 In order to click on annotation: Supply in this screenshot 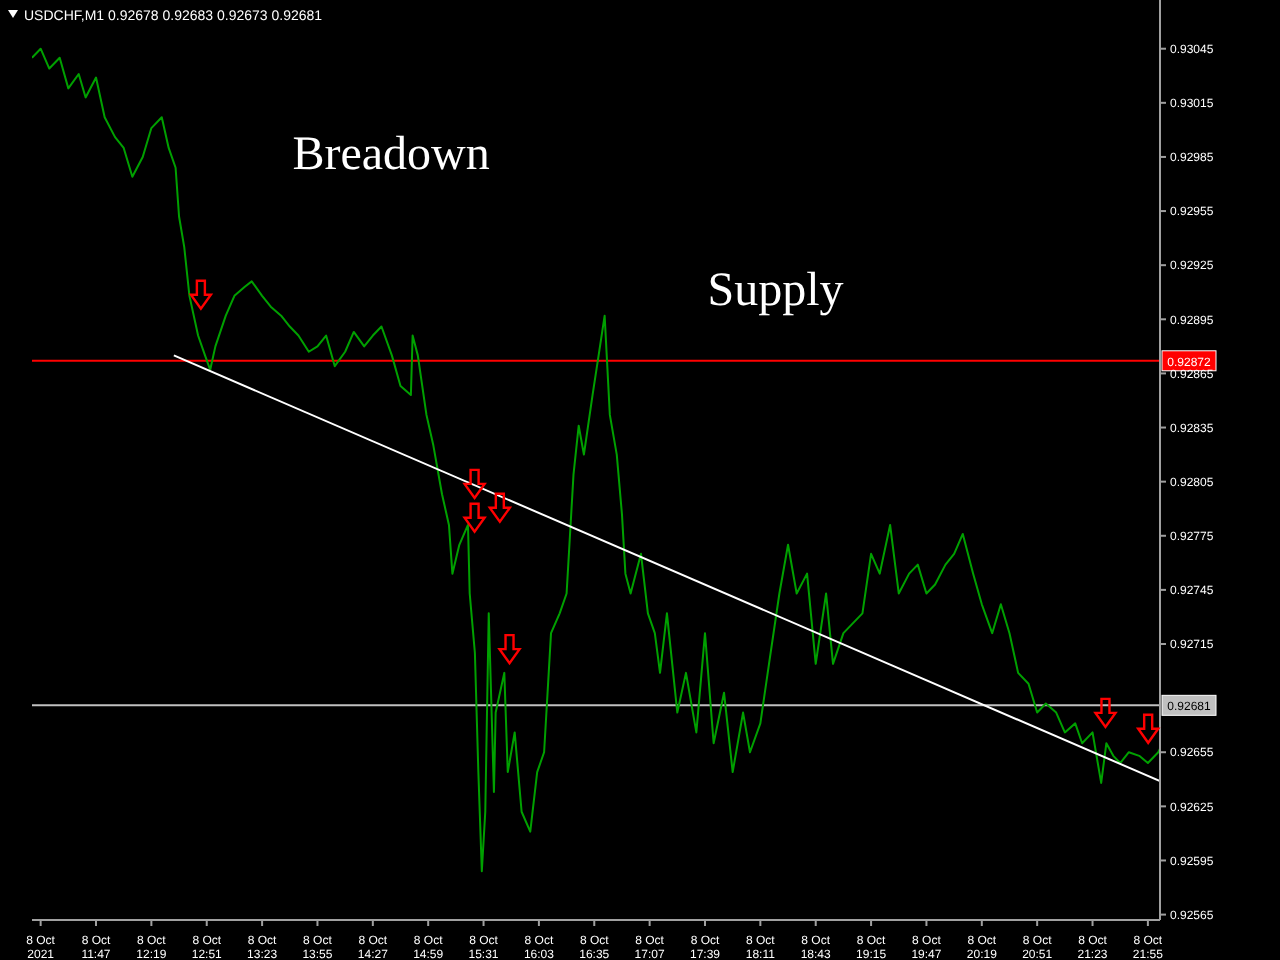, I will do `click(775, 290)`.